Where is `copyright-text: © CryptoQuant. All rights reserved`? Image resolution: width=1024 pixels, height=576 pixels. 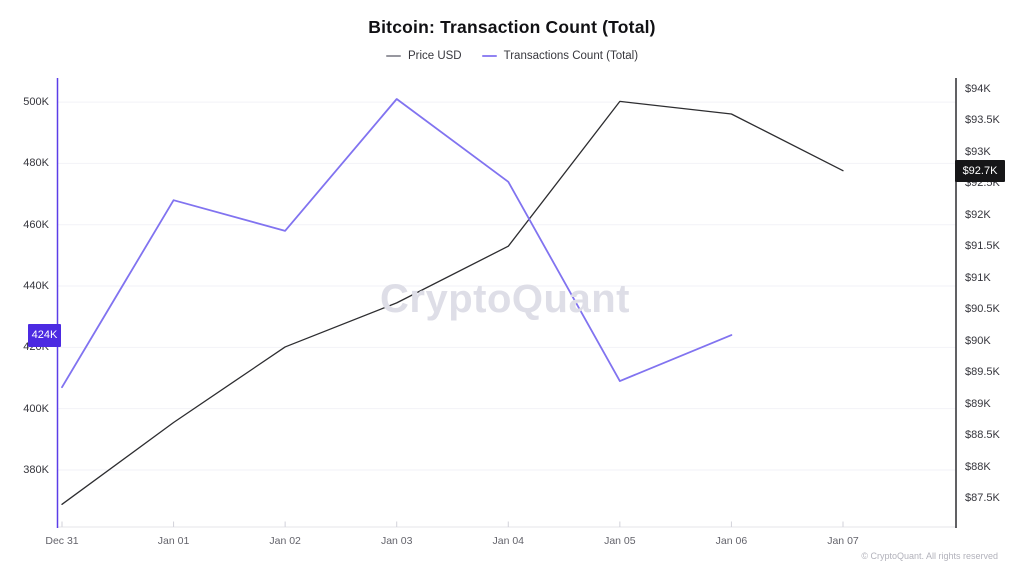 copyright-text: © CryptoQuant. All rights reserved is located at coordinates (929, 556).